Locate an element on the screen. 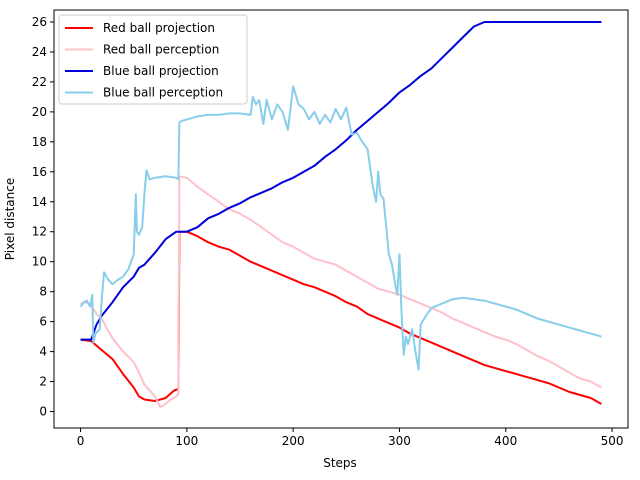  legend-label-1: Red ball perception is located at coordinates (161, 50).